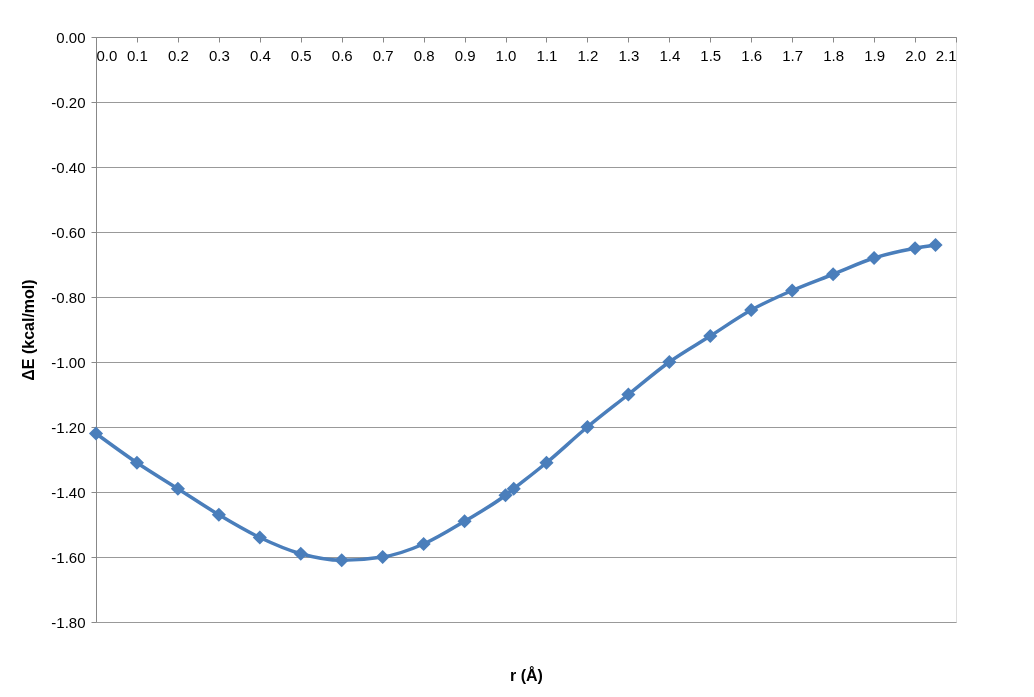 The width and height of the screenshot is (1034, 697). I want to click on x-tick-label: 0.1, so click(137, 55).